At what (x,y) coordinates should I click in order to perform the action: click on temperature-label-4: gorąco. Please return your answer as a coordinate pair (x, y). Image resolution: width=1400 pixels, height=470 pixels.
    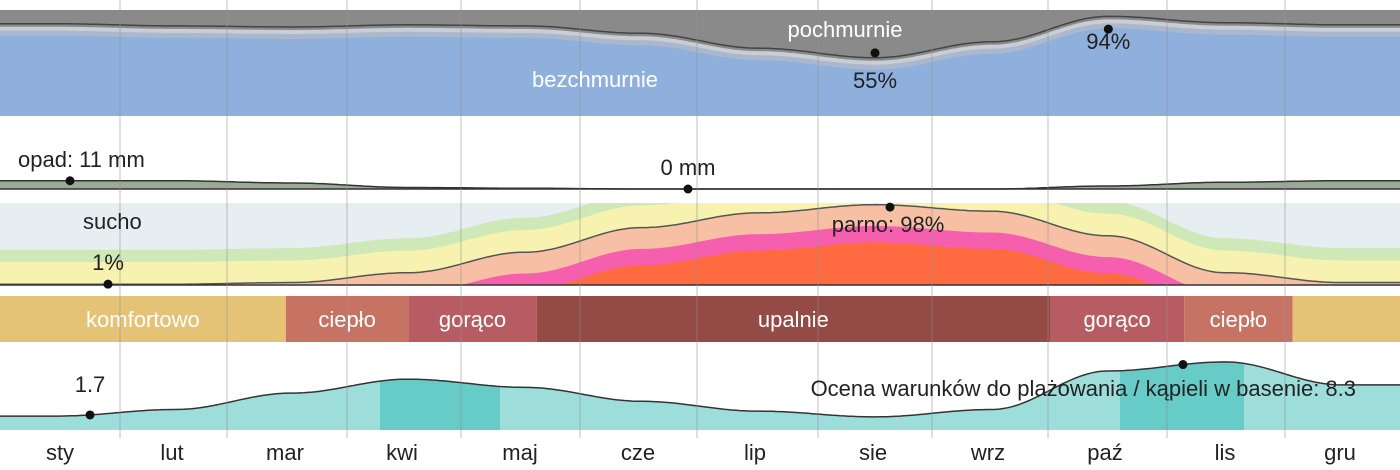
    Looking at the image, I should click on (1116, 319).